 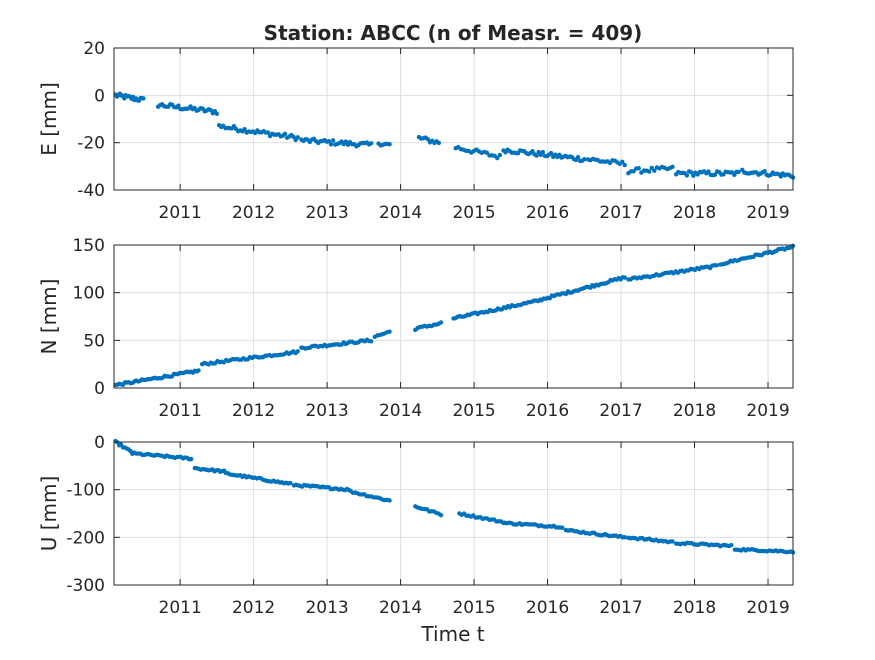 What do you see at coordinates (620, 411) in the screenshot?
I see `subplot-n-xtick-label: 2017` at bounding box center [620, 411].